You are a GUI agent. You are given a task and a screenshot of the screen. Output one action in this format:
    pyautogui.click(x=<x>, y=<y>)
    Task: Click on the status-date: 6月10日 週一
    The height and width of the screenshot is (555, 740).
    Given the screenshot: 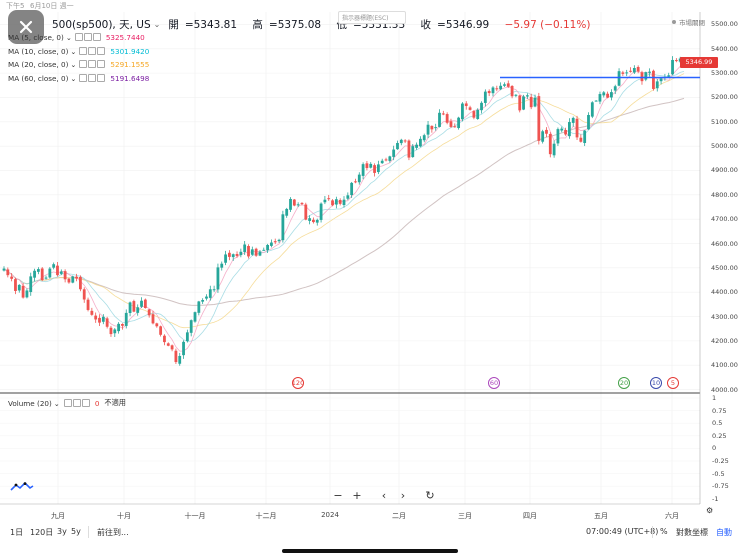 What is the action you would take?
    pyautogui.click(x=52, y=6)
    